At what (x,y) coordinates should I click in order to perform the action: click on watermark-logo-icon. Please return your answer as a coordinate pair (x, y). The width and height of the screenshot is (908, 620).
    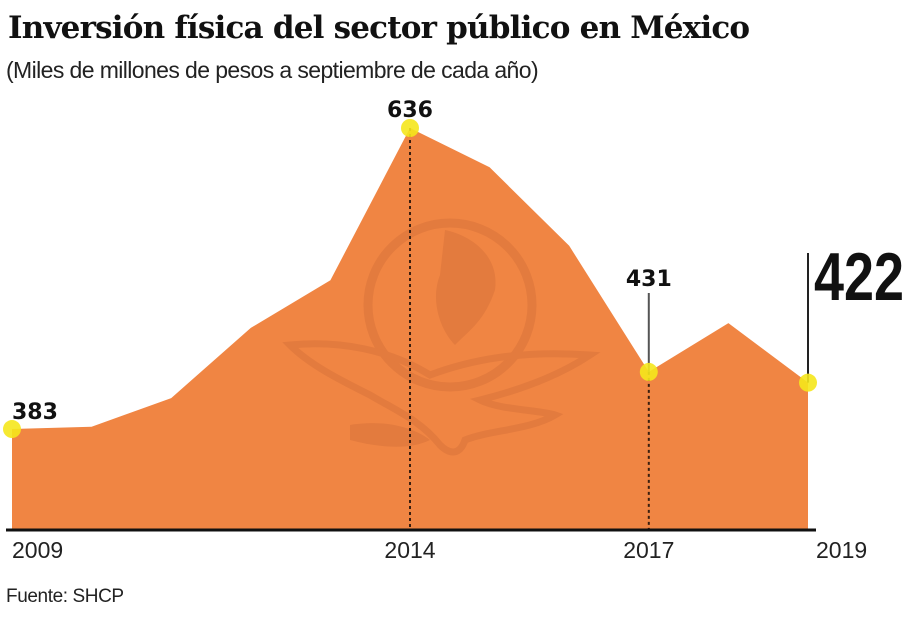
    Looking at the image, I should click on (441, 337).